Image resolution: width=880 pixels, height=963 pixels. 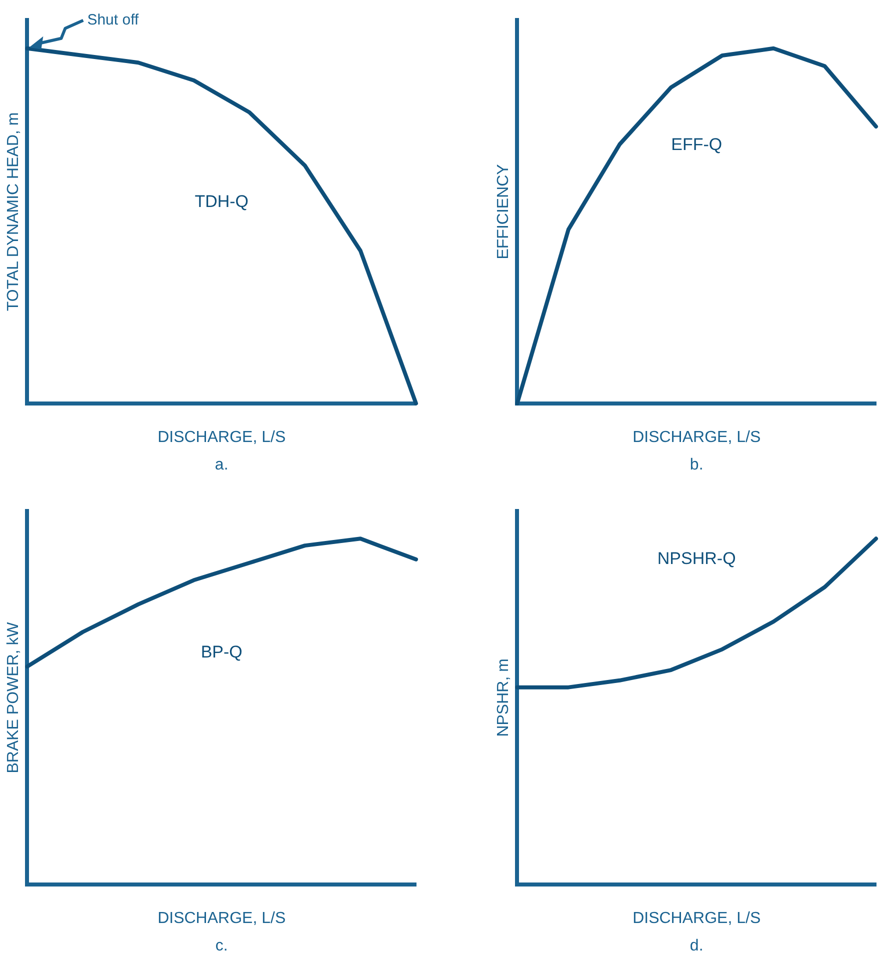 What do you see at coordinates (221, 652) in the screenshot?
I see `text: BP-Q` at bounding box center [221, 652].